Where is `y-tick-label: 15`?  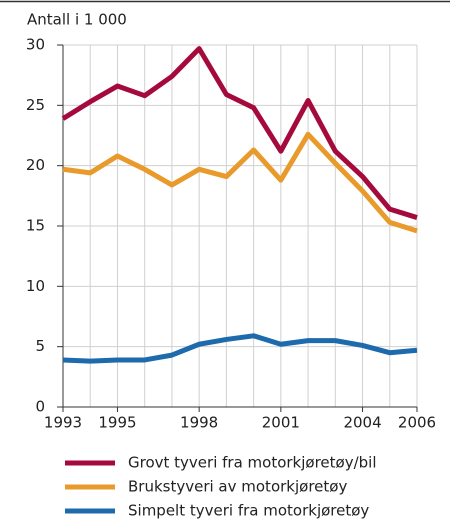 y-tick-label: 15 is located at coordinates (35, 226).